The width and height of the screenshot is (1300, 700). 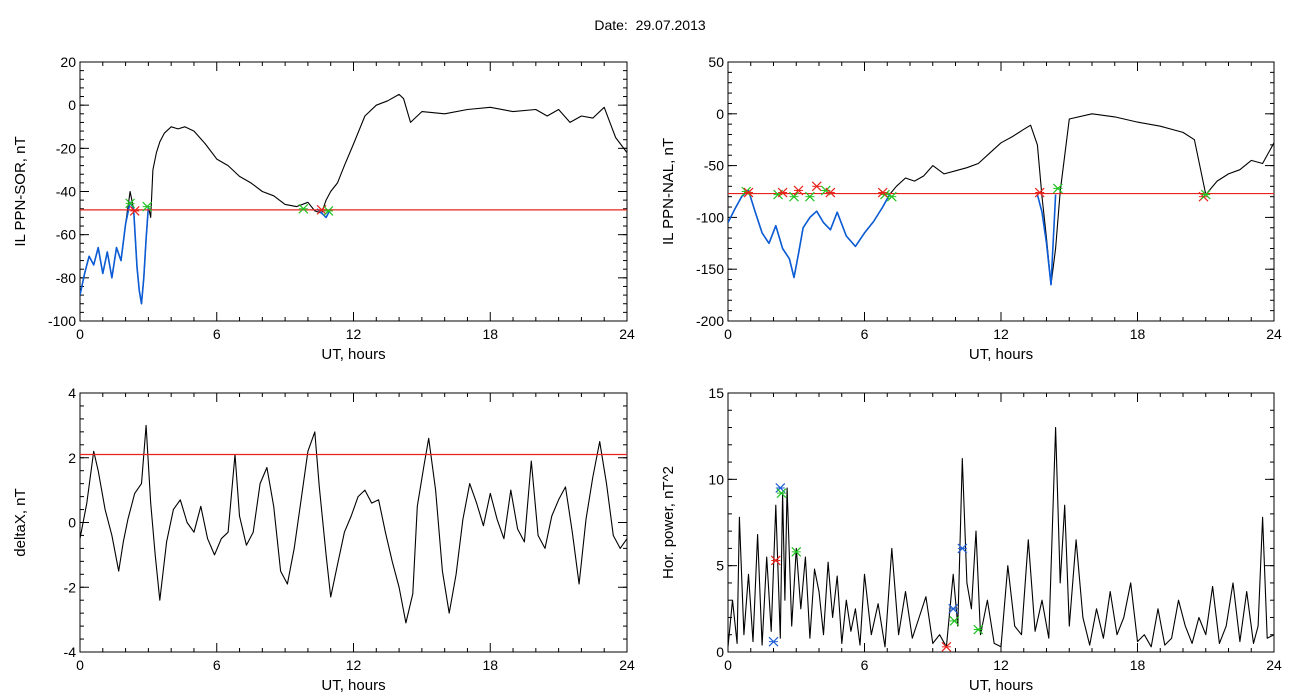 I want to click on y-tick-label: -2, so click(x=70, y=587).